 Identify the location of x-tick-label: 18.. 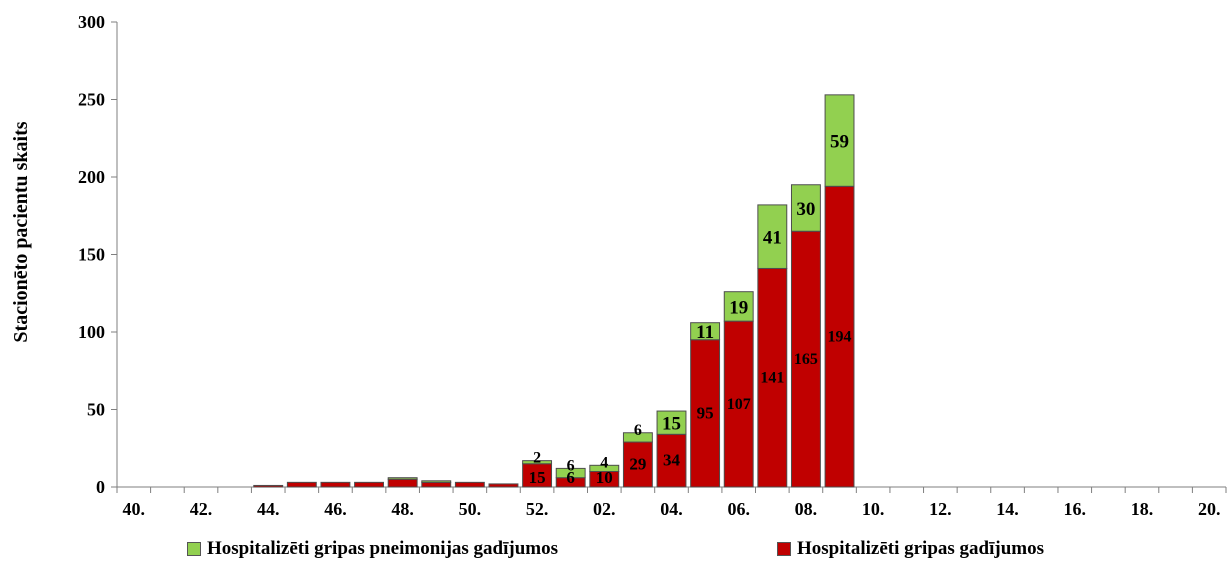
(1142, 509).